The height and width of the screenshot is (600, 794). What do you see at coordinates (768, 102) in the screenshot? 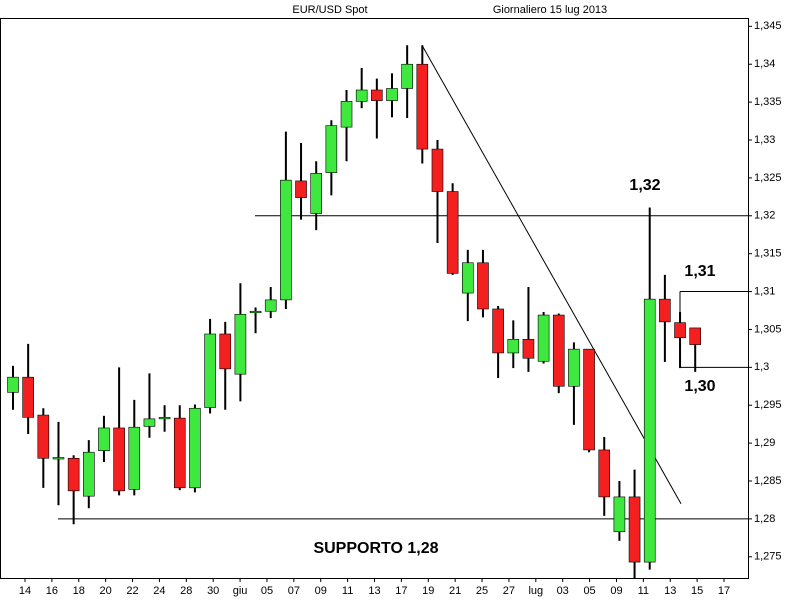
I see `y-tick-label: 1,335` at bounding box center [768, 102].